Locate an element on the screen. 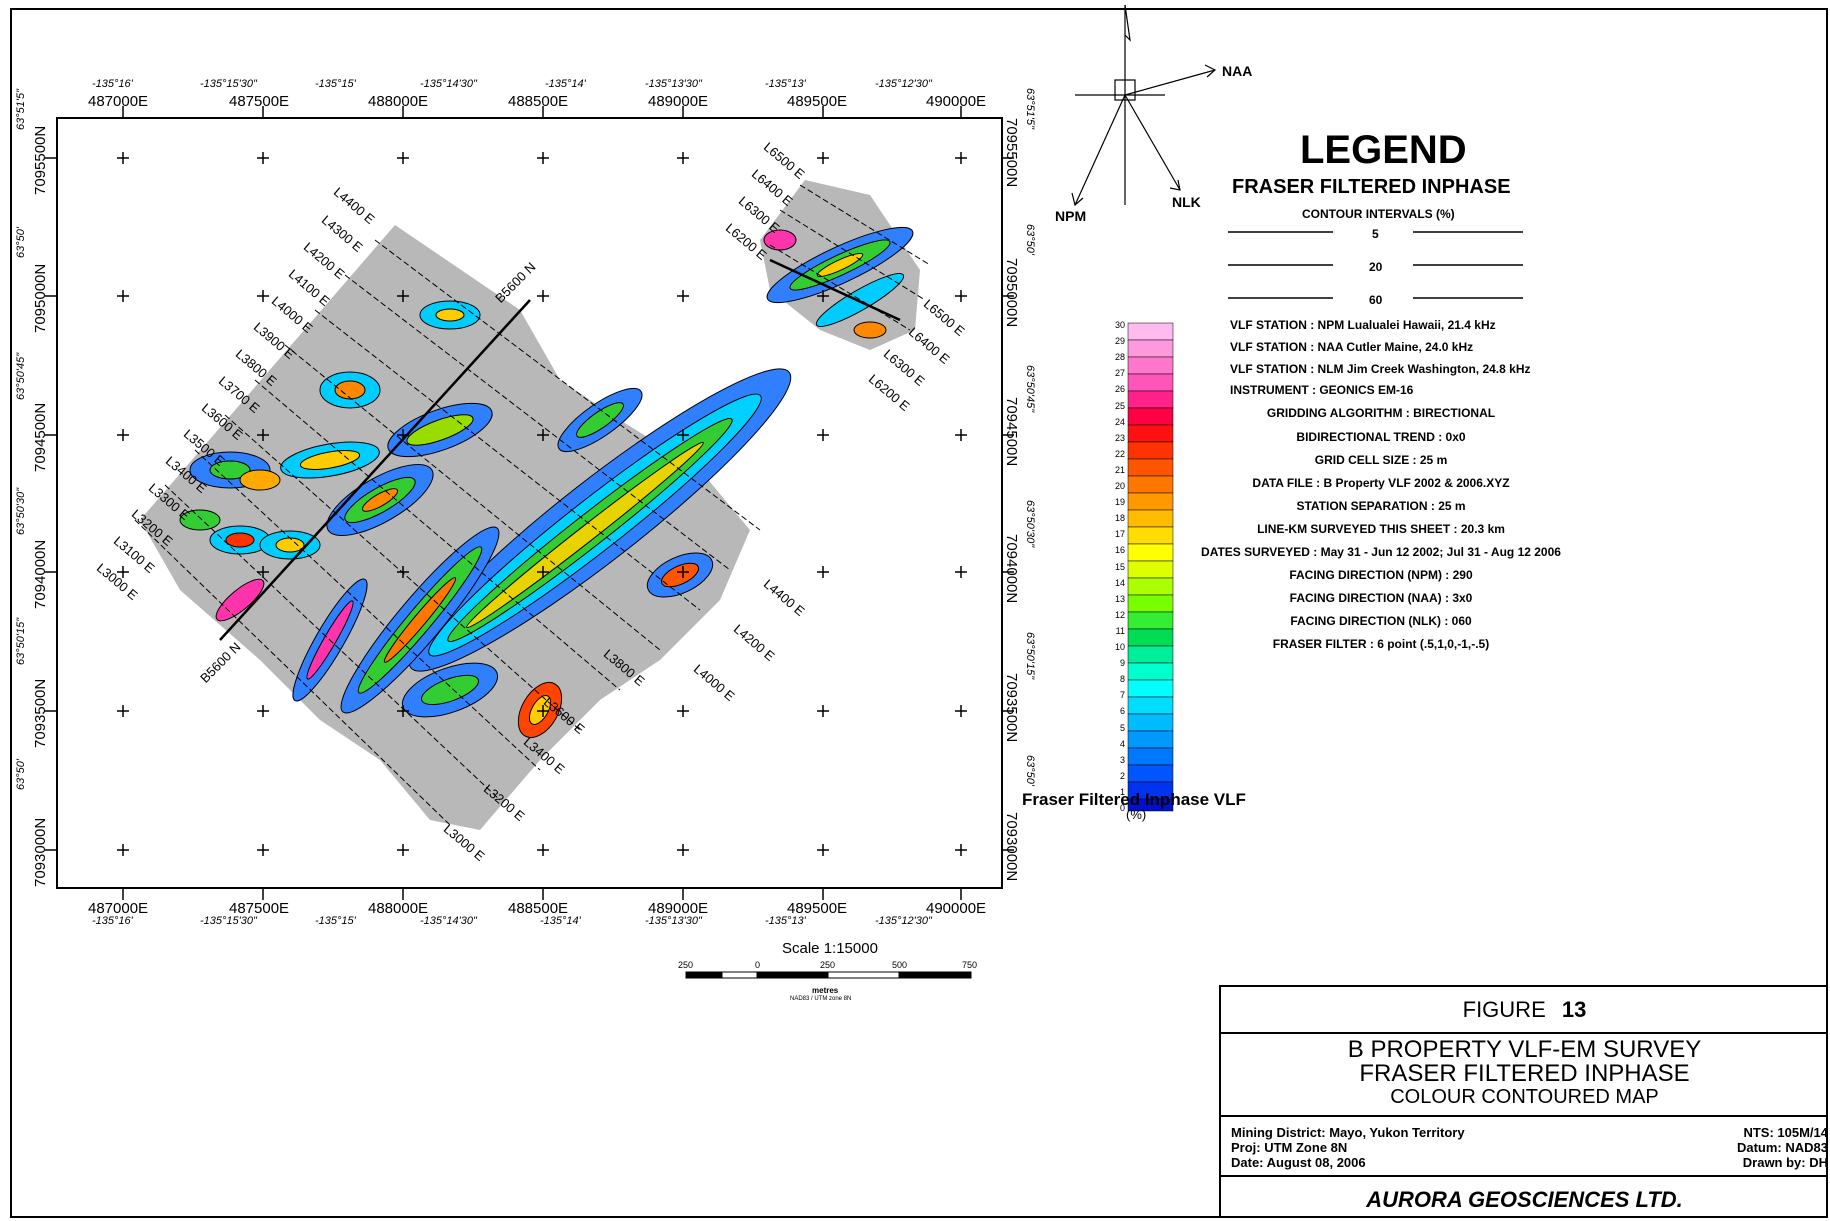 This screenshot has width=1830, height=1221. contour-value: 60 is located at coordinates (1376, 300).